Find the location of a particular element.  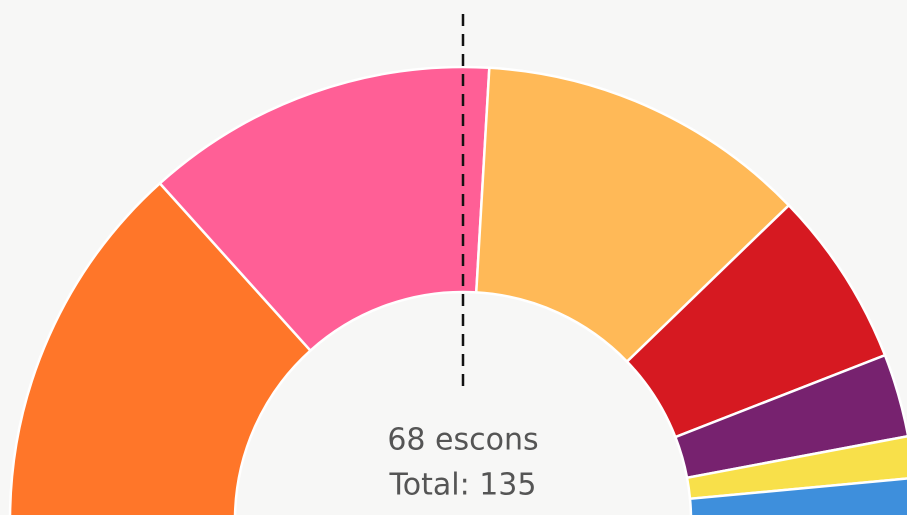

majority-label: 68 escons is located at coordinates (462, 440).